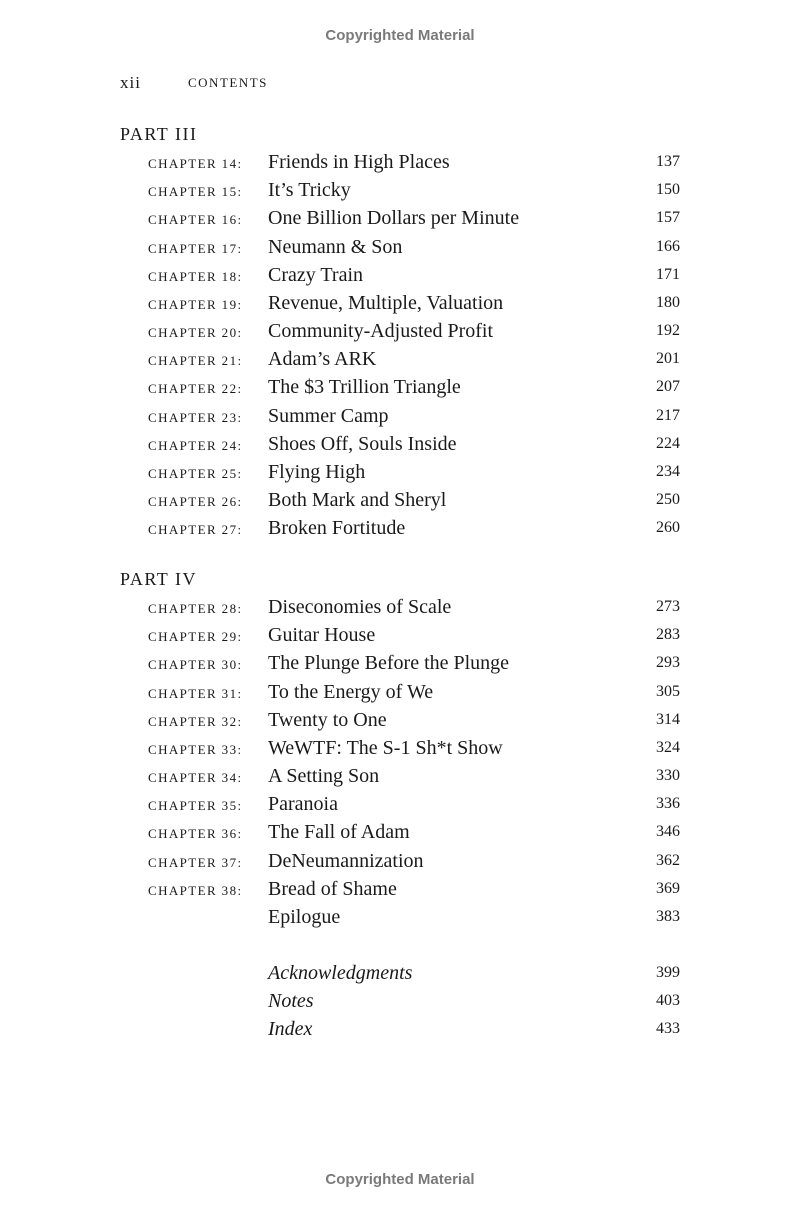 This screenshot has height=1214, width=800. Describe the element at coordinates (195, 218) in the screenshot. I see `chapter-label: CHAPTER 16:` at that location.